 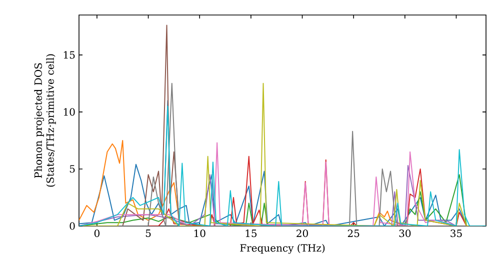 I want to click on x-tick-label: 25, so click(x=354, y=234).